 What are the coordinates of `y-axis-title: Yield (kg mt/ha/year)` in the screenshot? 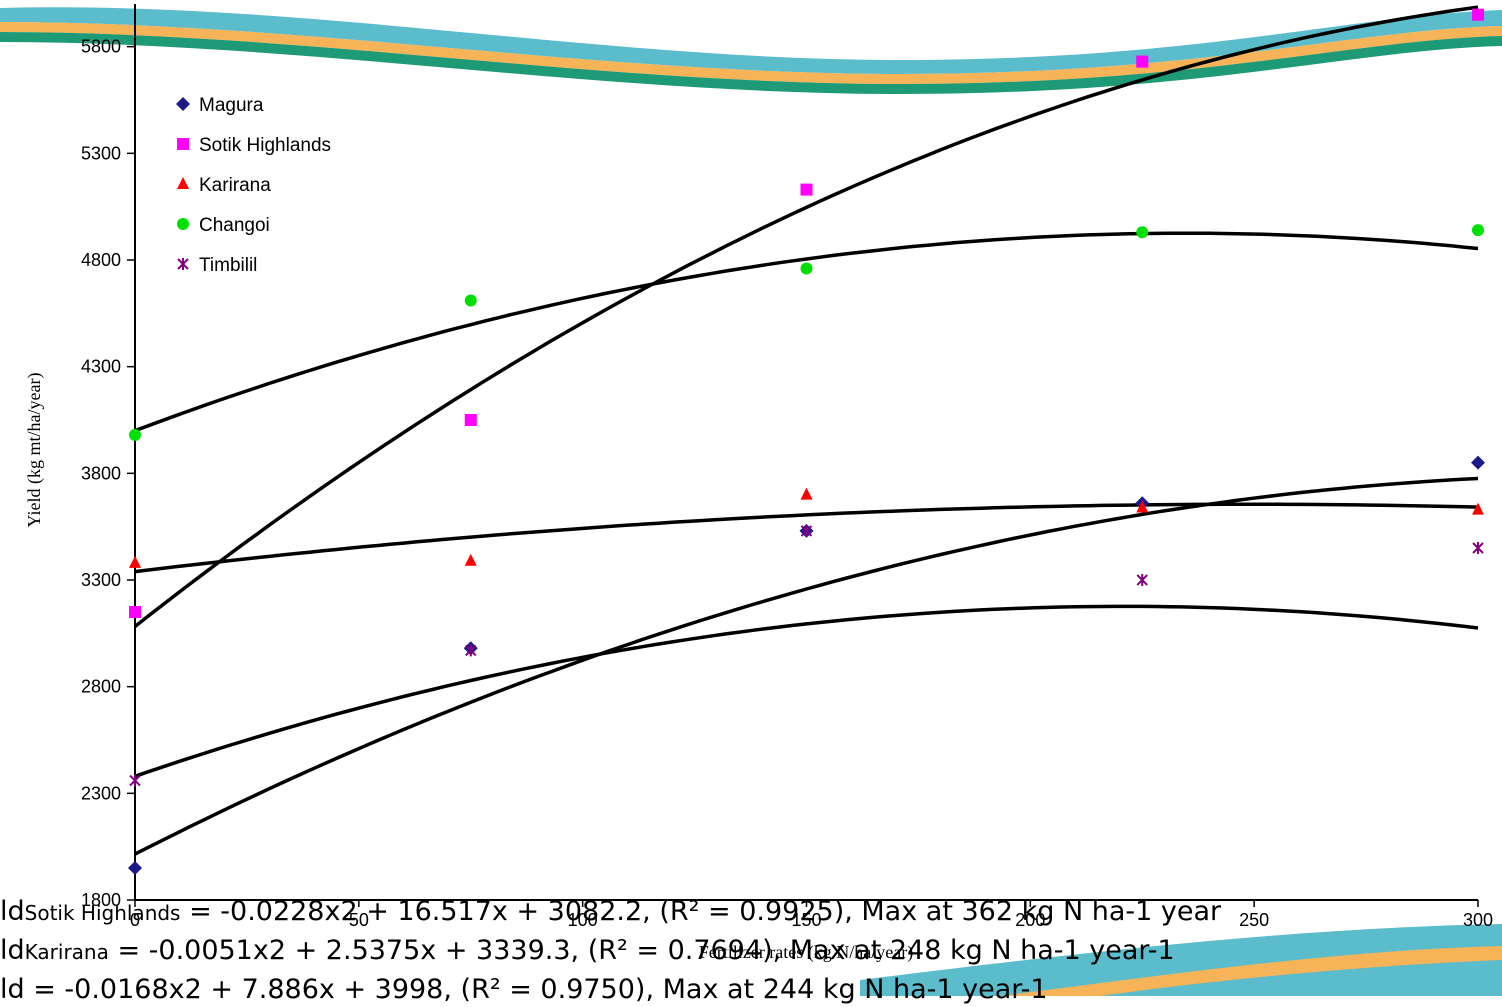 It's located at (34, 450).